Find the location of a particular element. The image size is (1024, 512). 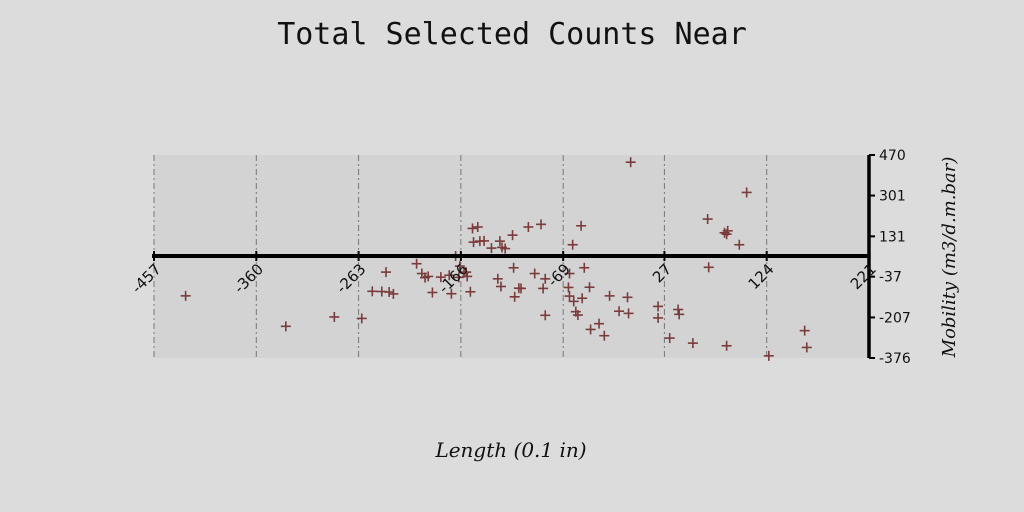

chart-title: Total Selected Counts Near is located at coordinates (512, 34).